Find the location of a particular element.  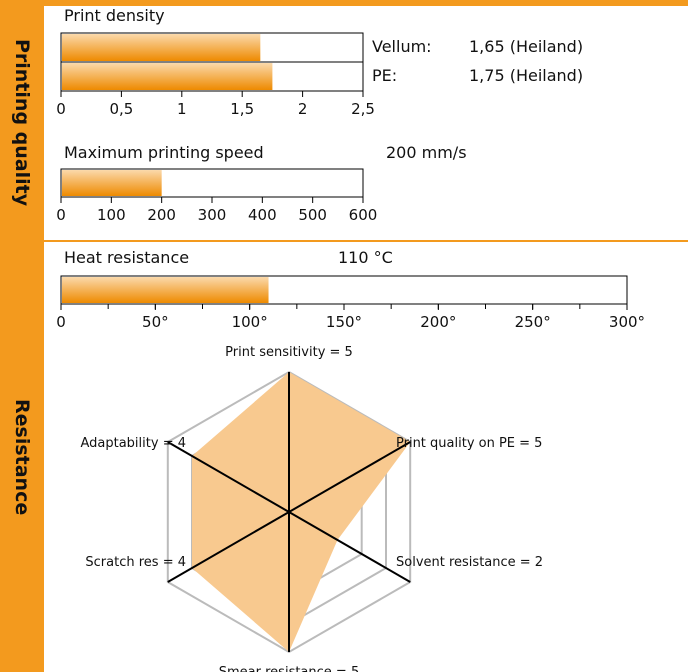

bar-pe is located at coordinates (167, 76).